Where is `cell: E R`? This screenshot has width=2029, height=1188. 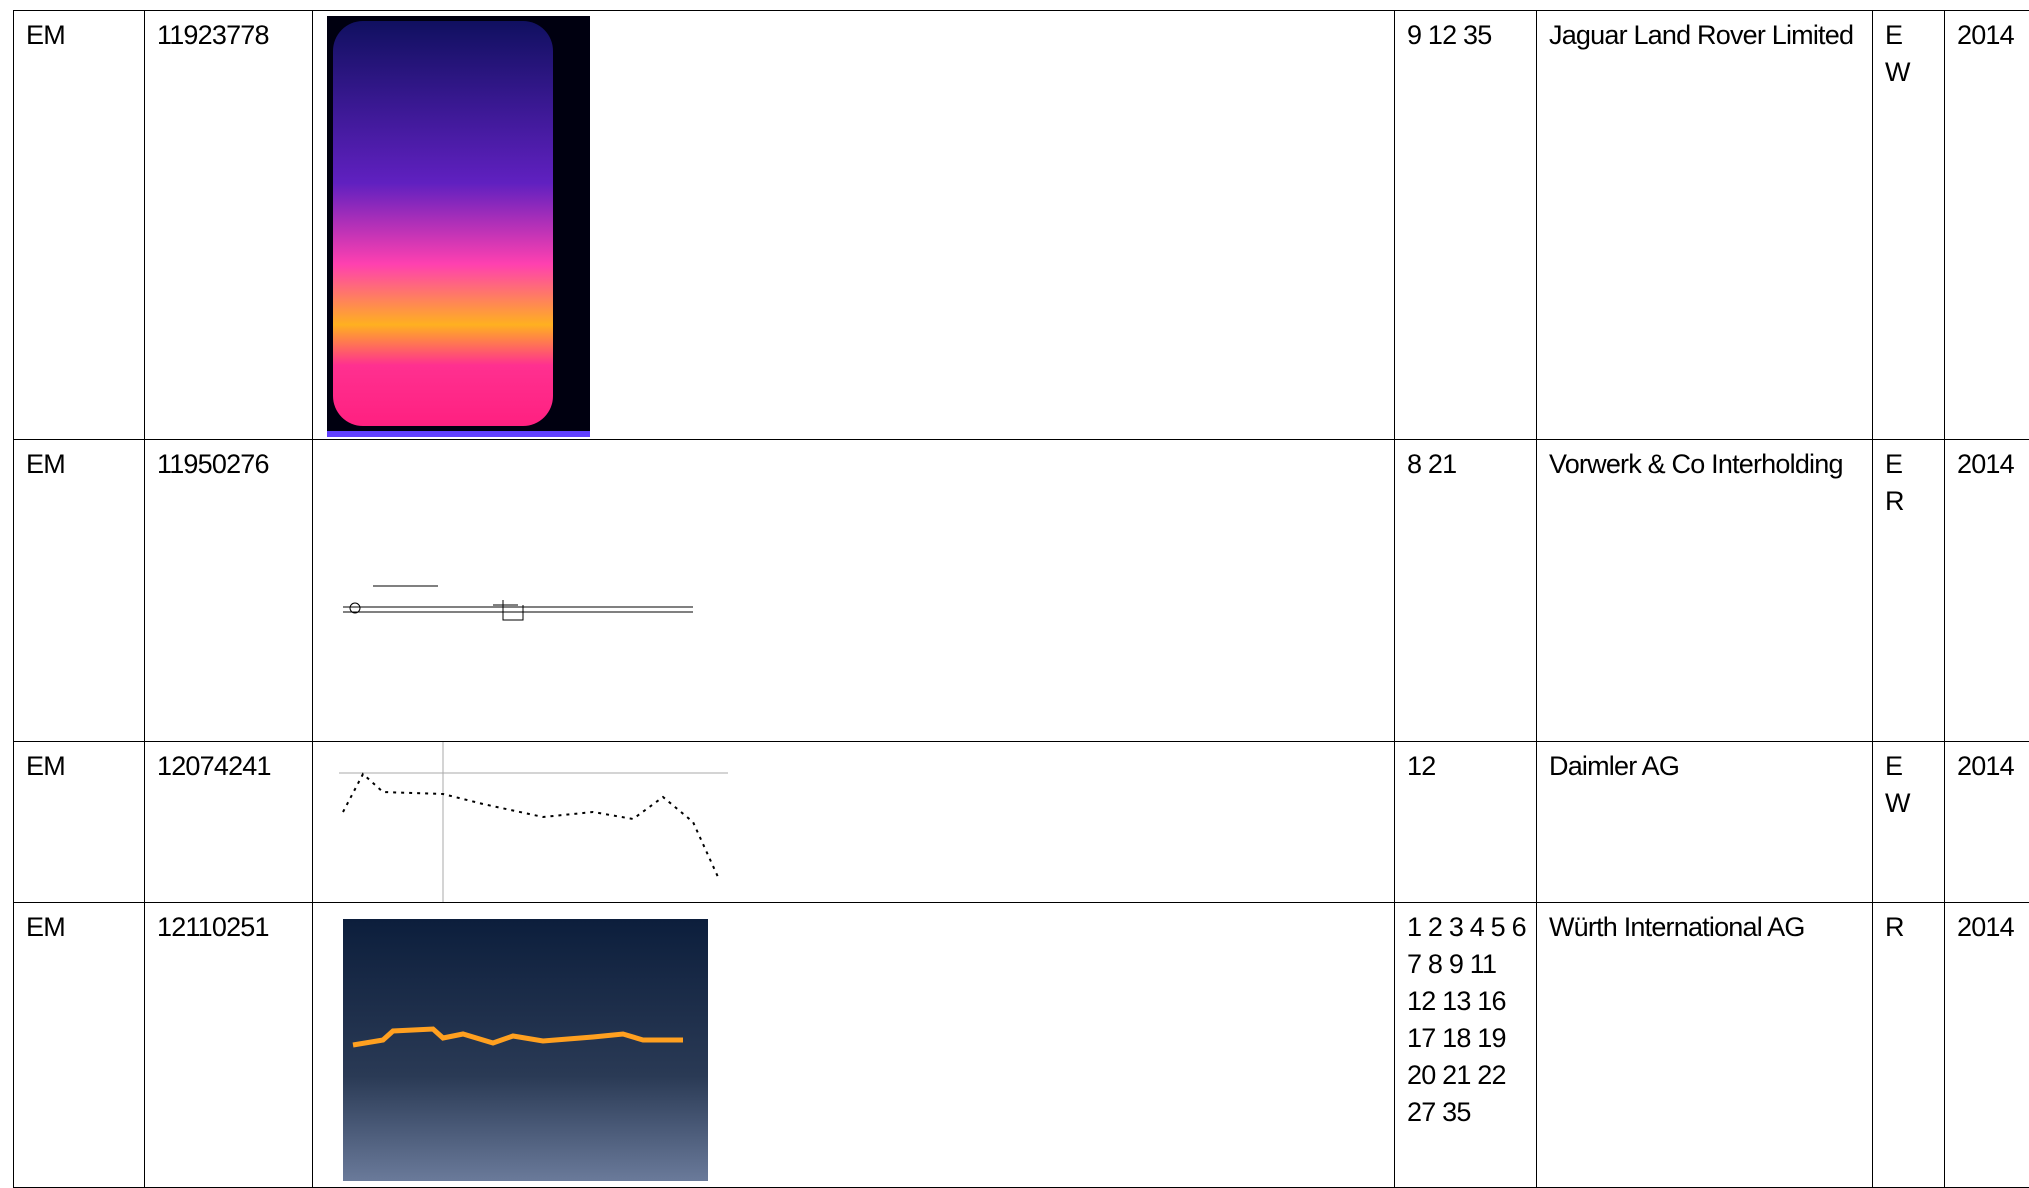
cell: E R is located at coordinates (1909, 591).